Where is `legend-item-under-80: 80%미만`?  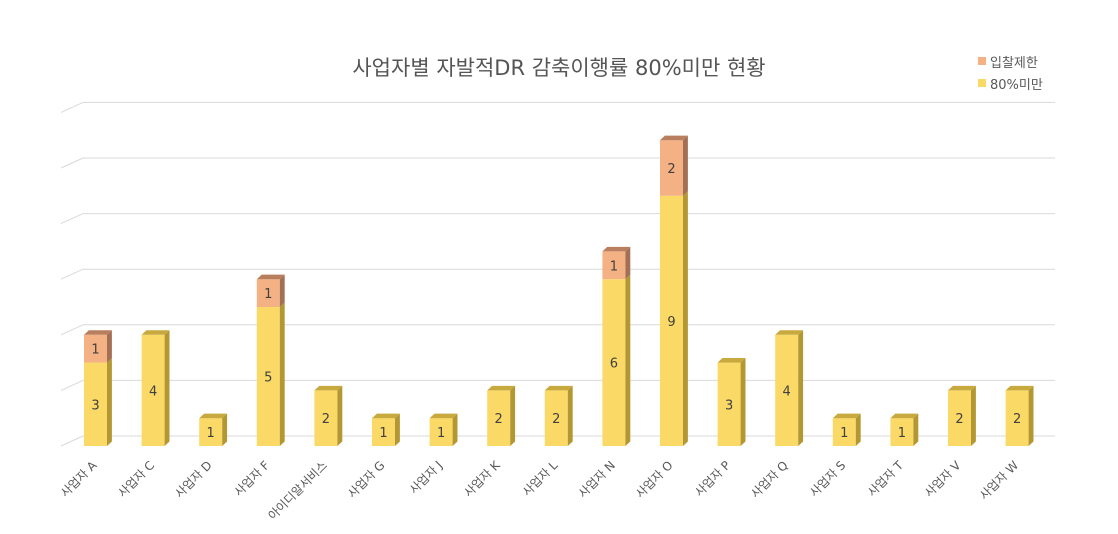 legend-item-under-80: 80%미만 is located at coordinates (1010, 83).